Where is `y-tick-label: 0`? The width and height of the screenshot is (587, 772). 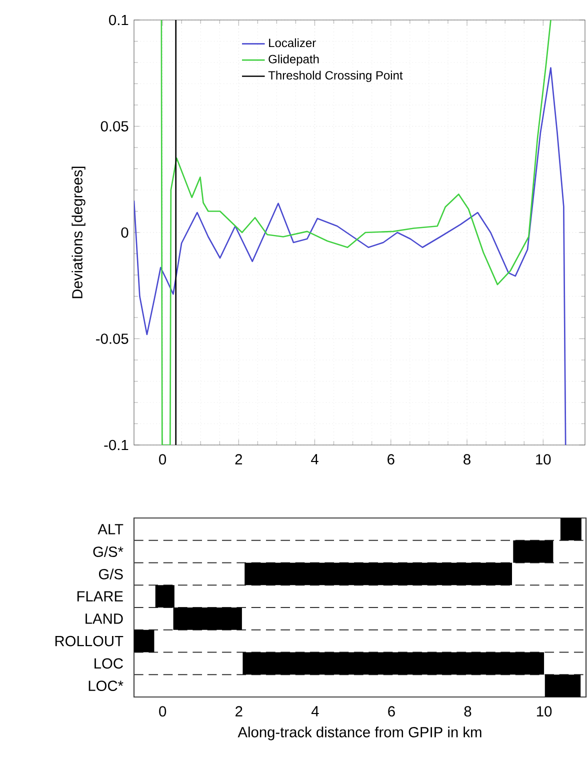
y-tick-label: 0 is located at coordinates (124, 232).